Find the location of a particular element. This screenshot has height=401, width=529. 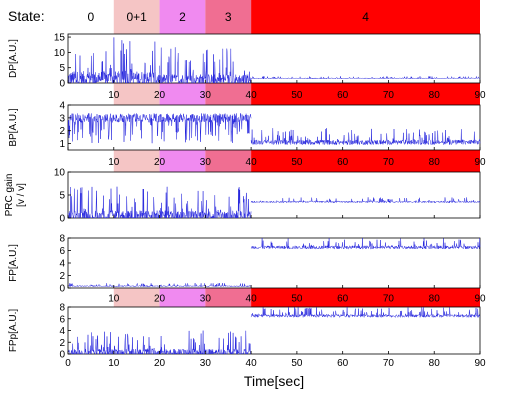

x-tick-label: 10 is located at coordinates (114, 363).